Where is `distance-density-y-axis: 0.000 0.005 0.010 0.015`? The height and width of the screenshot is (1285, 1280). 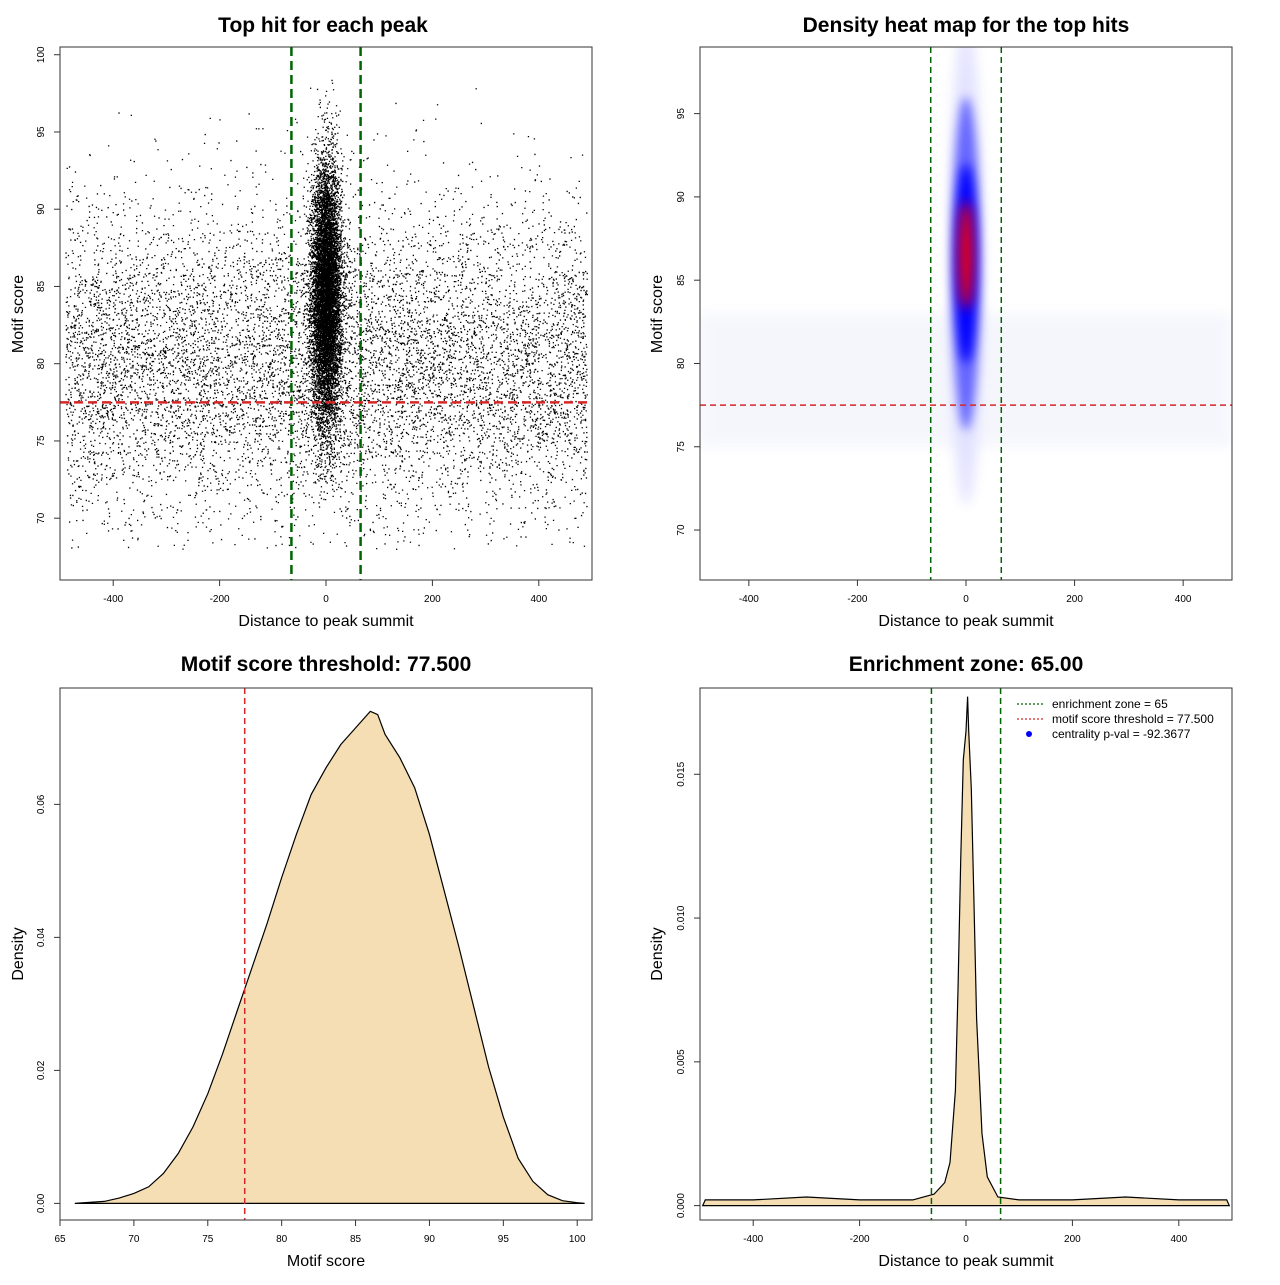 distance-density-y-axis: 0.000 0.005 0.010 0.015 is located at coordinates (688, 989).